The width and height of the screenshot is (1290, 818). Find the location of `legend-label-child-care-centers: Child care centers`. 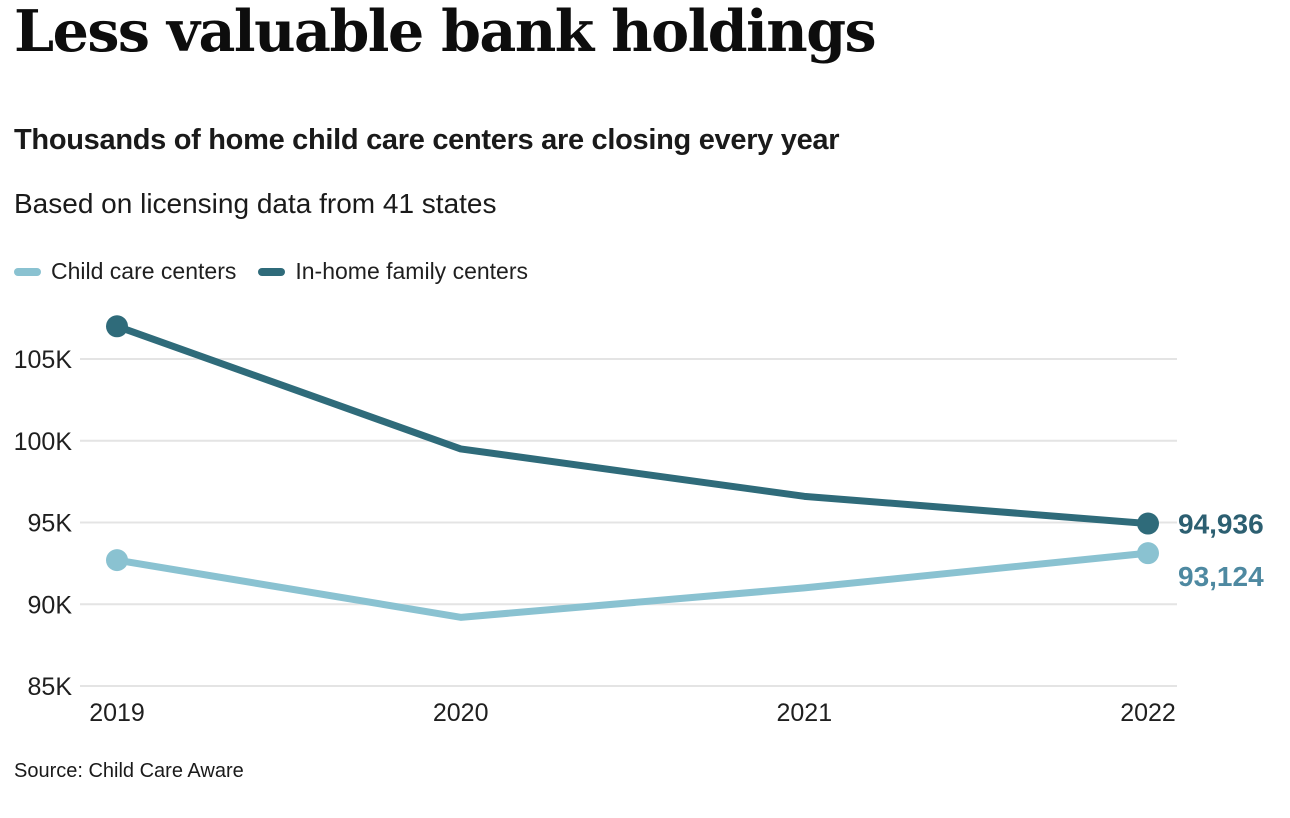

legend-label-child-care-centers: Child care centers is located at coordinates (144, 271).